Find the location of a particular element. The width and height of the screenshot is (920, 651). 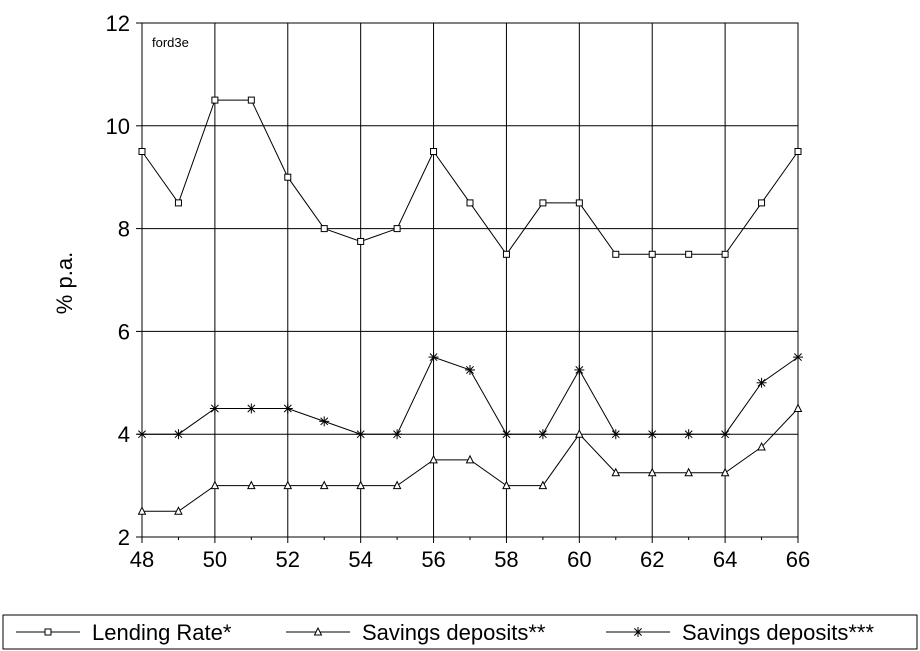

y-tick-label: 4 is located at coordinates (124, 434).